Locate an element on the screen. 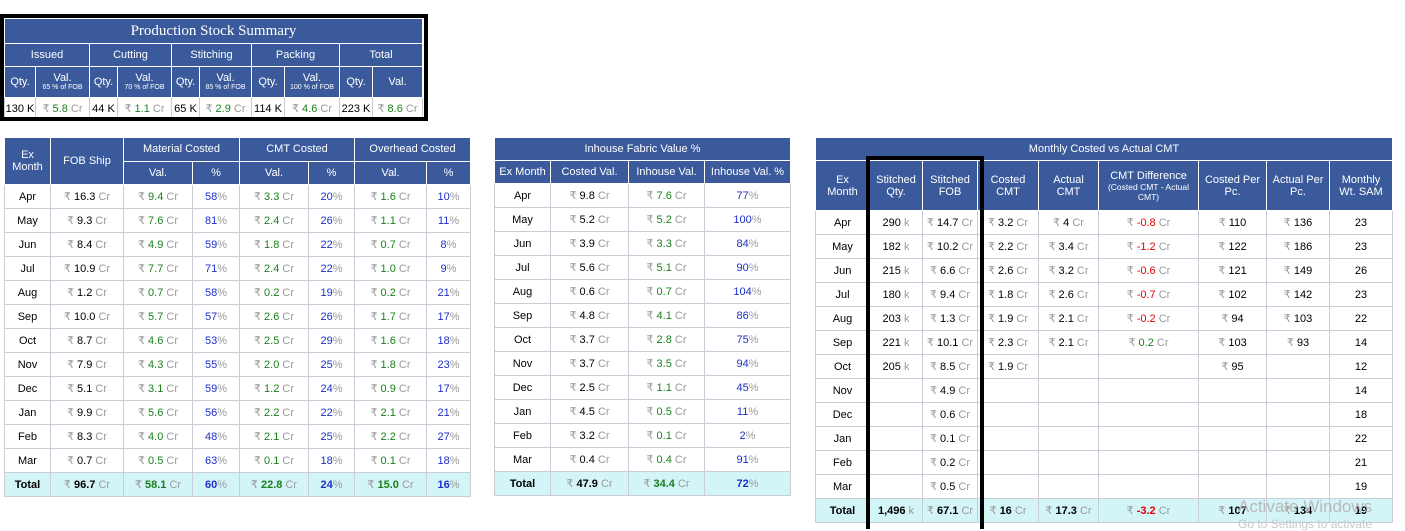 The width and height of the screenshot is (1405, 531). table-row: Oct ₹ 3.7 Cr ₹ 2.8 Cr 75% is located at coordinates (642, 339).